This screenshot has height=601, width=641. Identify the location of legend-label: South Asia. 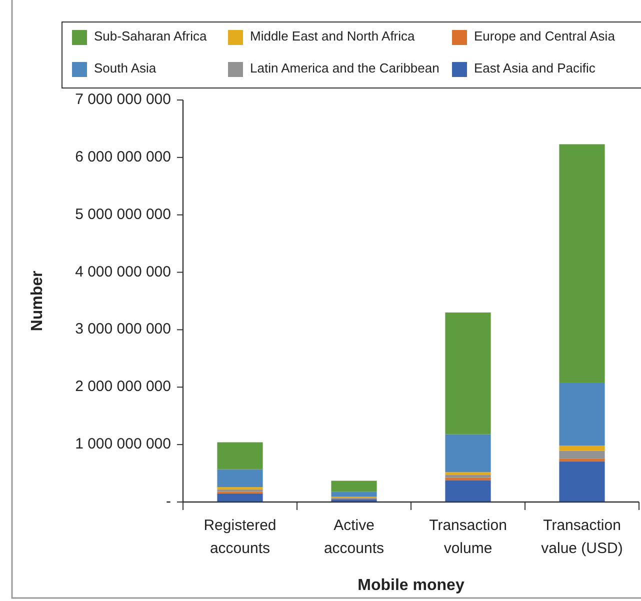
(125, 68).